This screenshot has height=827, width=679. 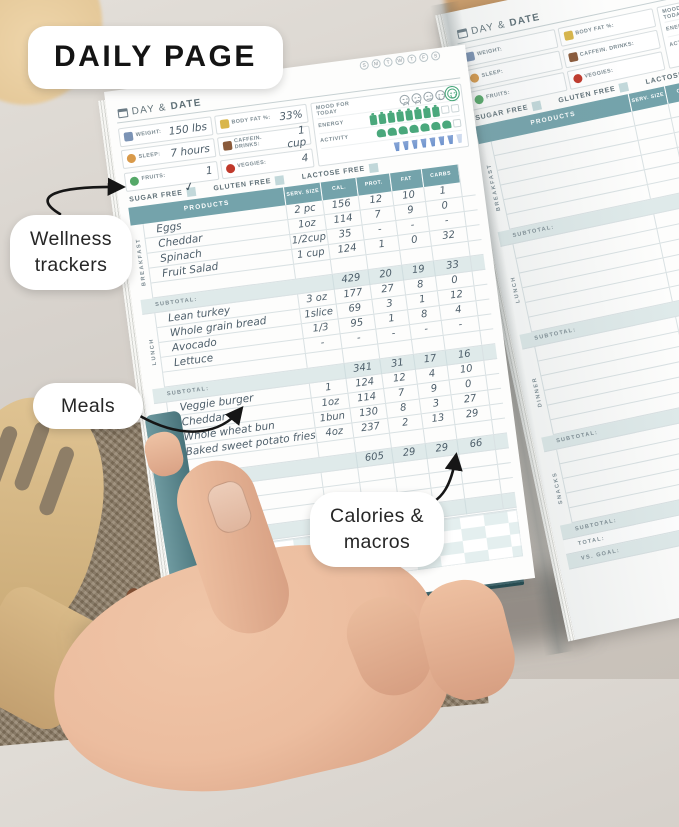 What do you see at coordinates (131, 158) in the screenshot?
I see `sleep-moon-icon` at bounding box center [131, 158].